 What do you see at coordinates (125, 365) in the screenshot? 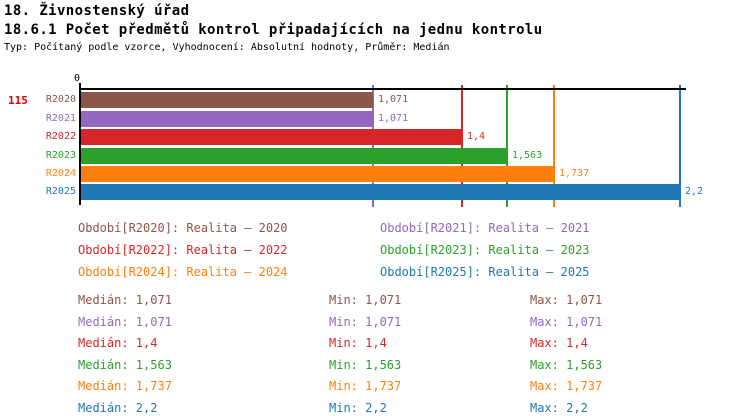
I see `stat-median: Medián: 1,563` at bounding box center [125, 365].